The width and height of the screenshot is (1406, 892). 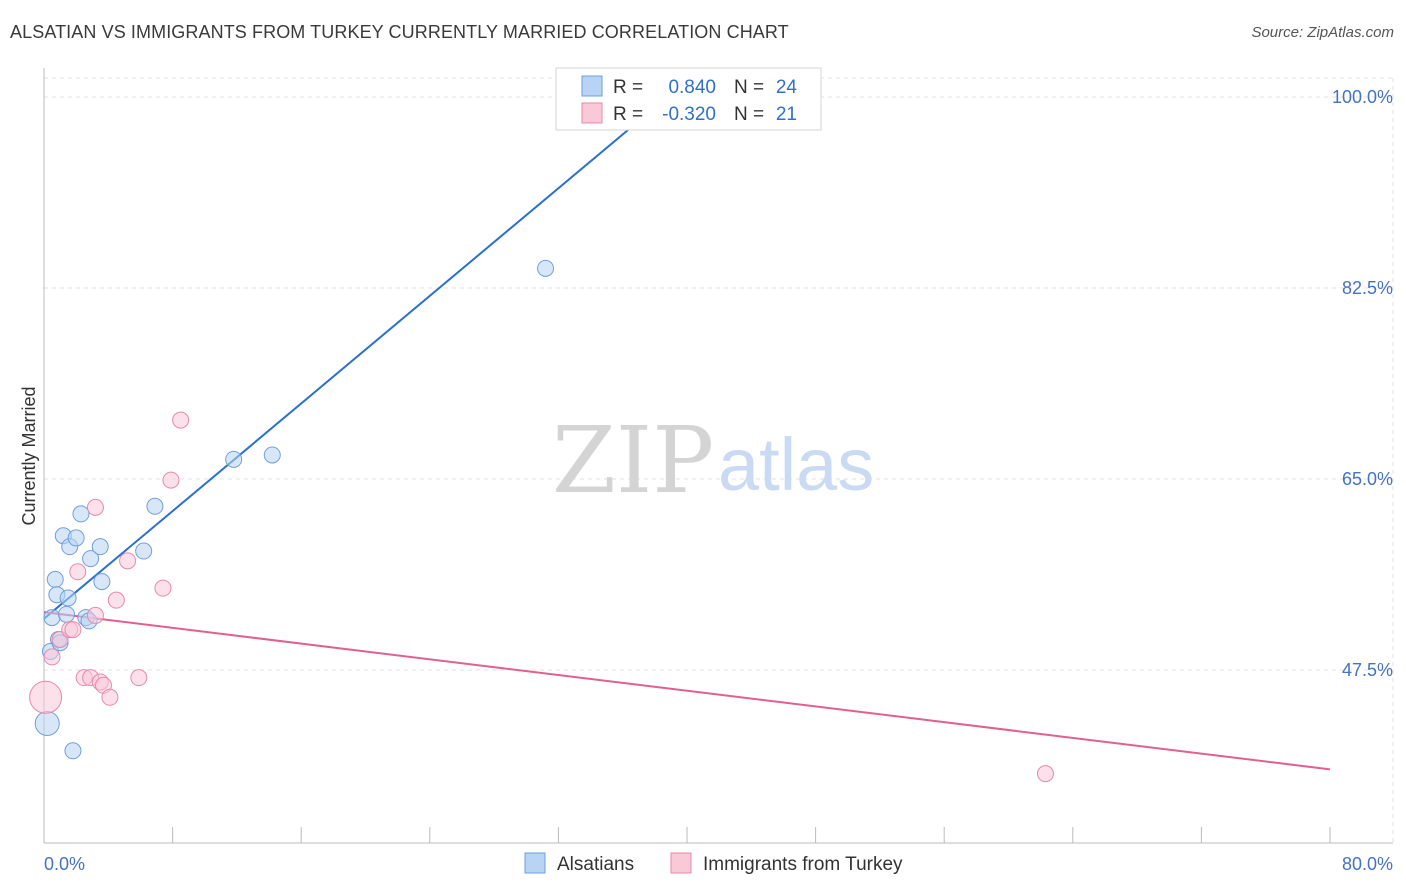 I want to click on bottom-legend-label-alsatians: Alsatians, so click(x=595, y=864).